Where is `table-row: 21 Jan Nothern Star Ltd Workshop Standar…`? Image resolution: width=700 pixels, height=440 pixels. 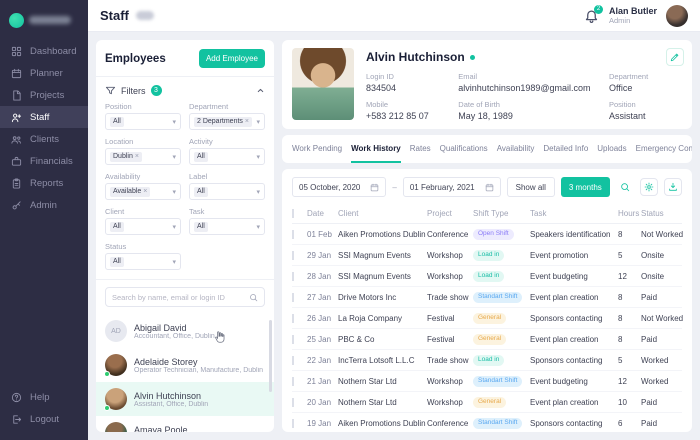 table-row: 21 Jan Nothern Star Ltd Workshop Standar… is located at coordinates (487, 381).